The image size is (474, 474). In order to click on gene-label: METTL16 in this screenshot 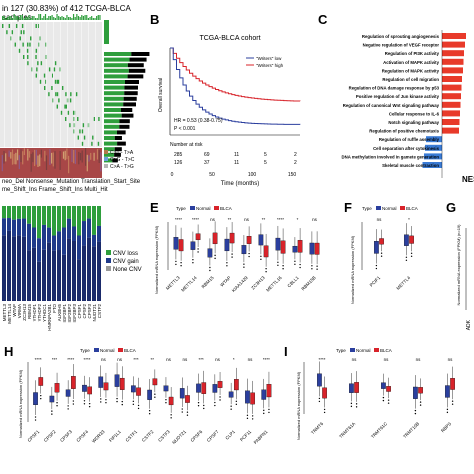, I will do `click(274, 284)`.